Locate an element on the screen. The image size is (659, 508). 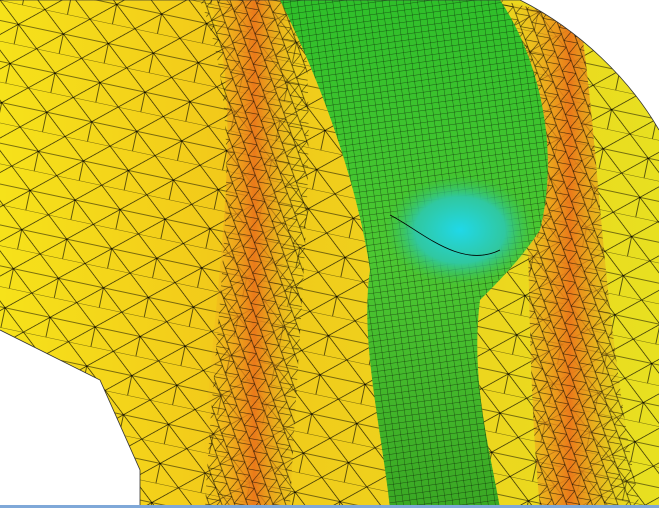
channel-edge is located at coordinates (445, 235).